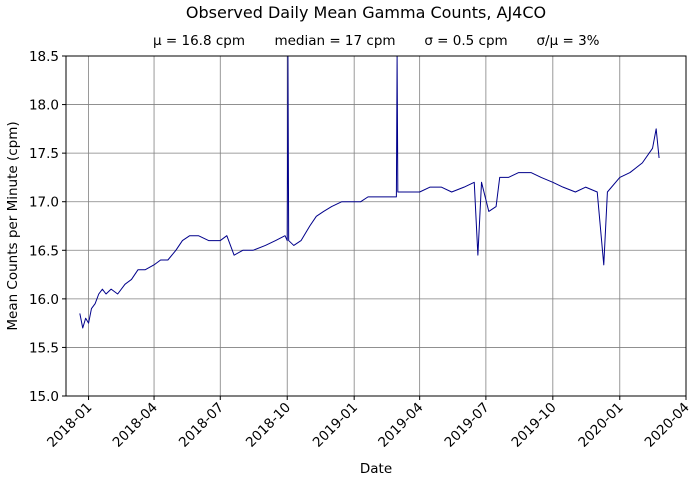 The image size is (692, 482). I want to click on x-tick-label: 2019-07, so click(467, 425).